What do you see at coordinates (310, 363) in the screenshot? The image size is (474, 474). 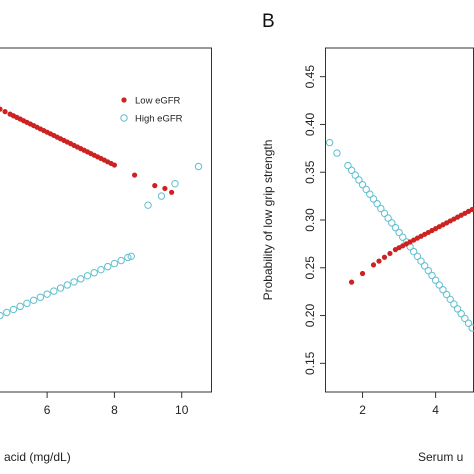 I see `y-tick-label: 0.15` at bounding box center [310, 363].